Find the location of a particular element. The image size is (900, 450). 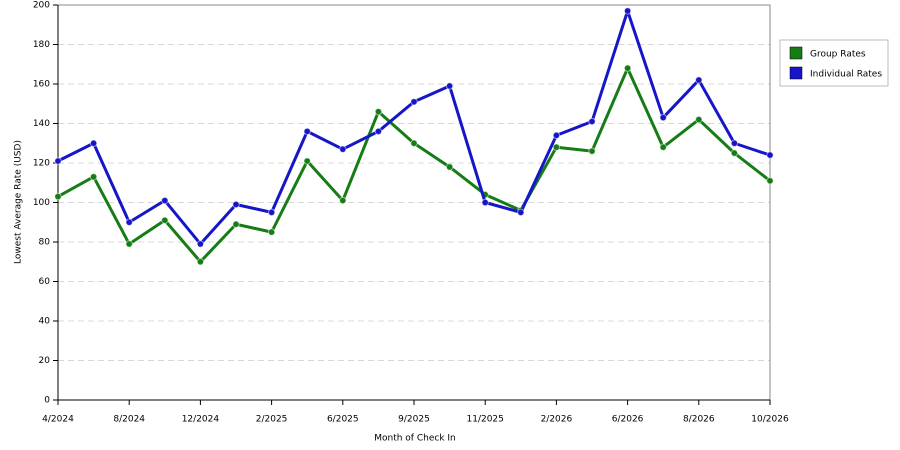

y-tick-label: 20 is located at coordinates (45, 361).